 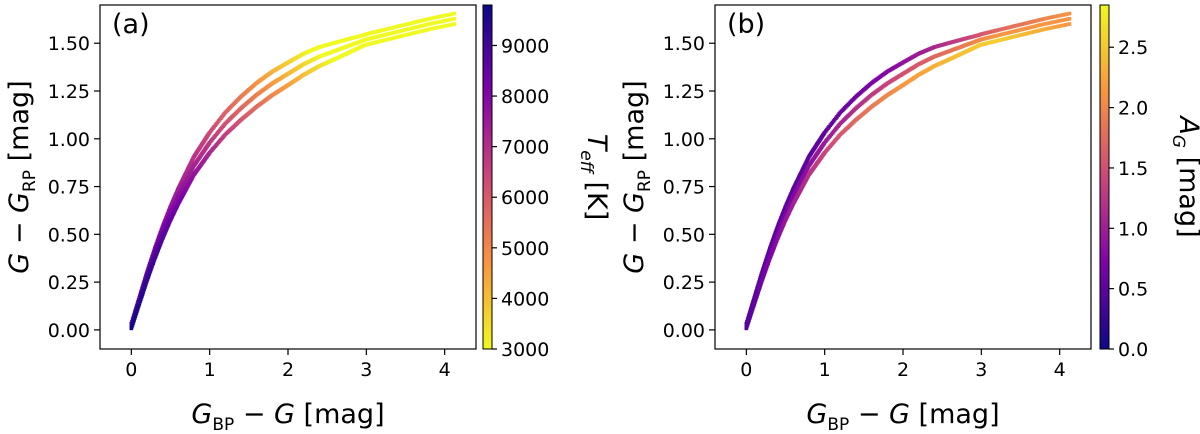 What do you see at coordinates (487, 177) in the screenshot?
I see `panel-a-colorbar` at bounding box center [487, 177].